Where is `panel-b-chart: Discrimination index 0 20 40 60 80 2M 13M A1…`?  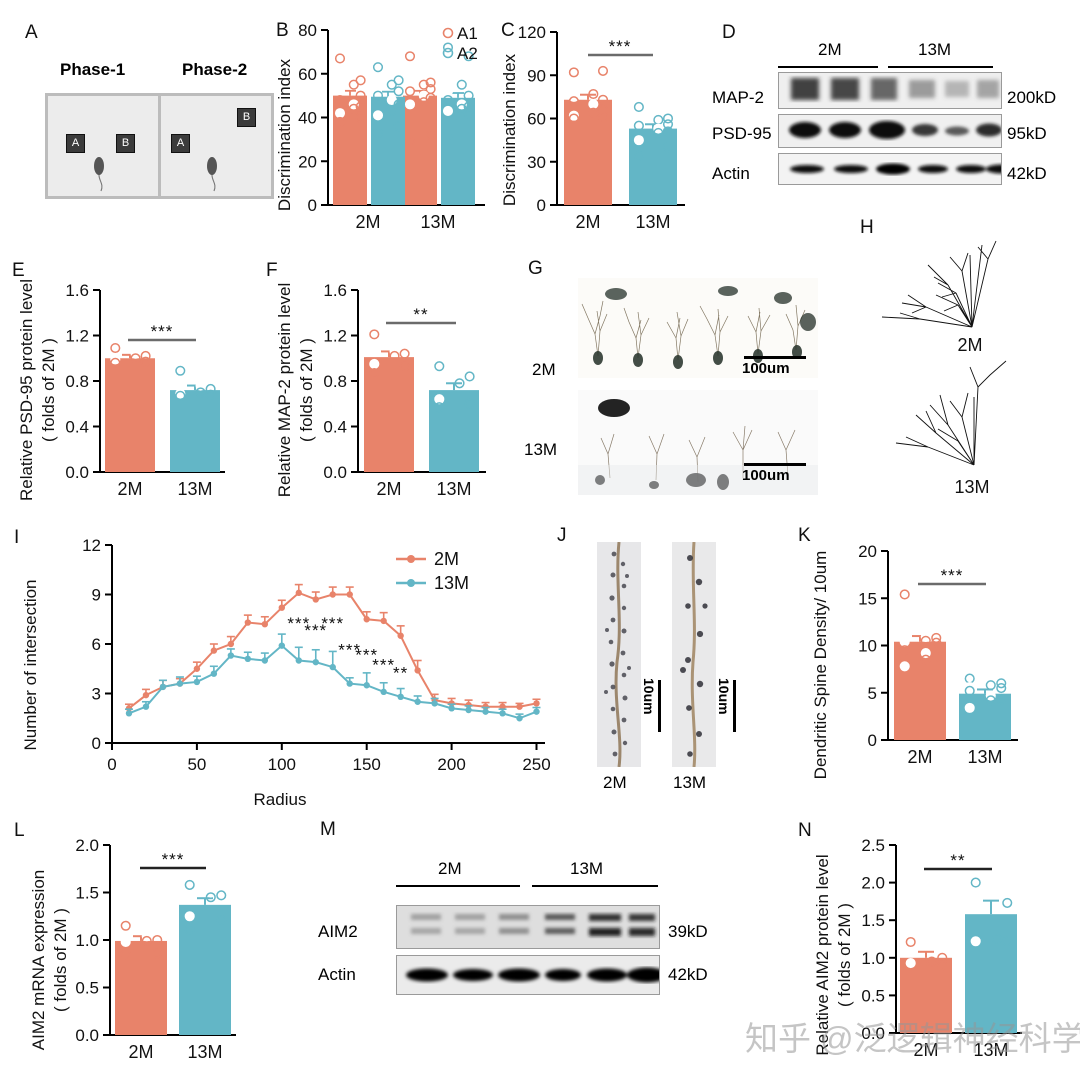
panel-b-chart: Discrimination index 0 20 40 60 80 2M 13M A1… is located at coordinates (380, 126).